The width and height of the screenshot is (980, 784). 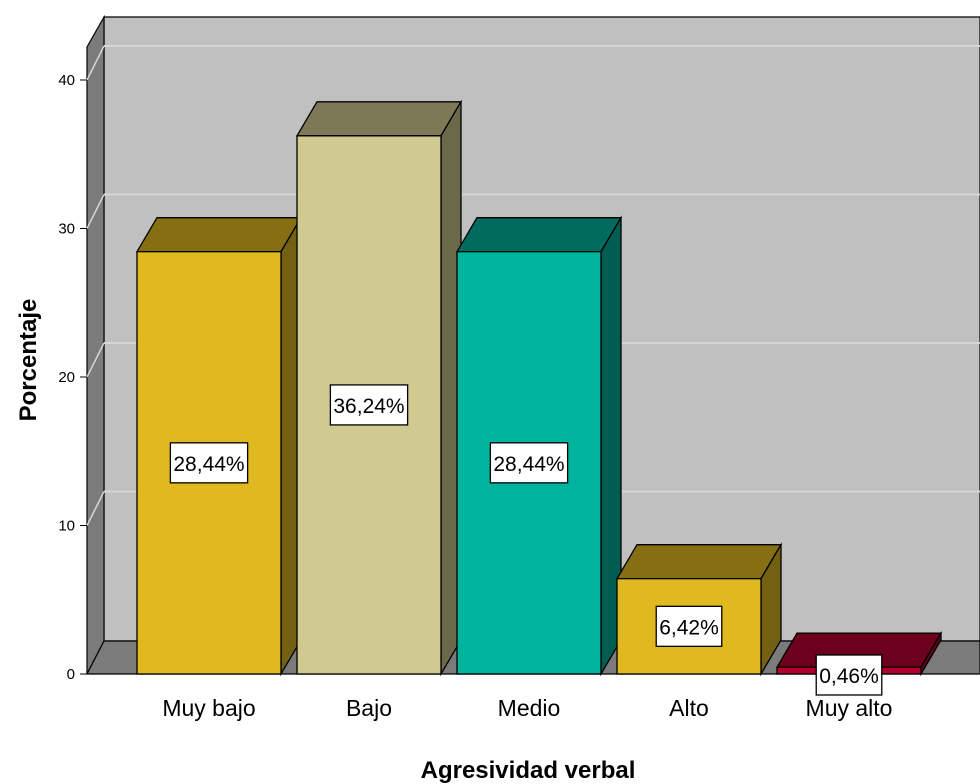 What do you see at coordinates (529, 708) in the screenshot?
I see `x-tick-label: Medio` at bounding box center [529, 708].